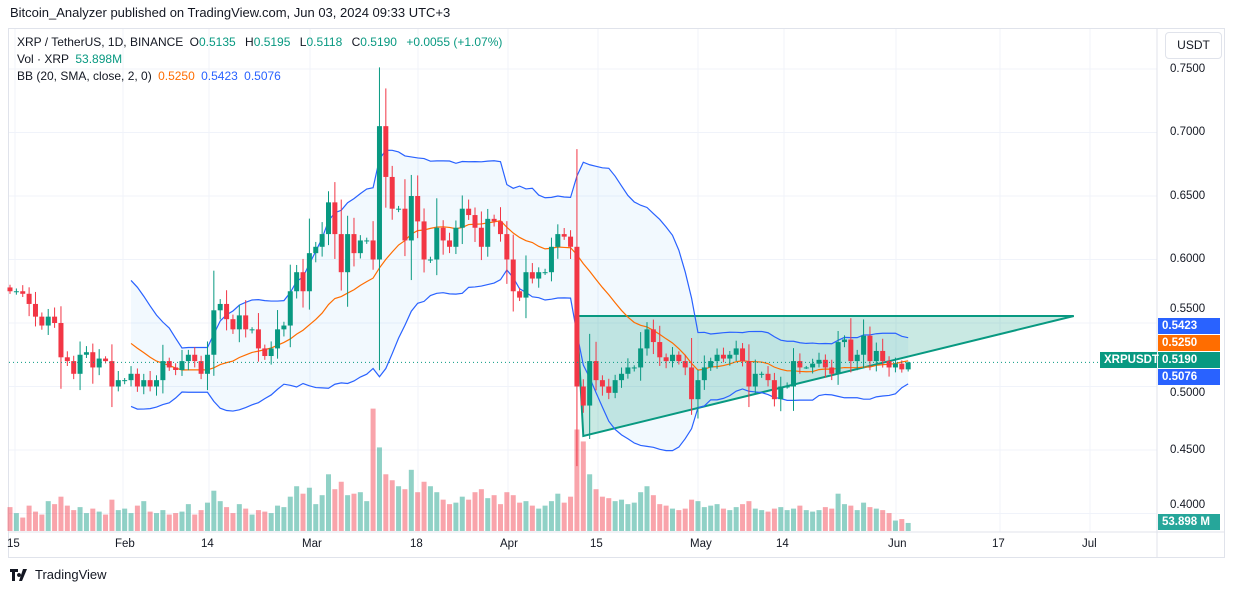  I want to click on symbol-name: XRP / TetherUS, 1D, BINANCE, so click(100, 42).